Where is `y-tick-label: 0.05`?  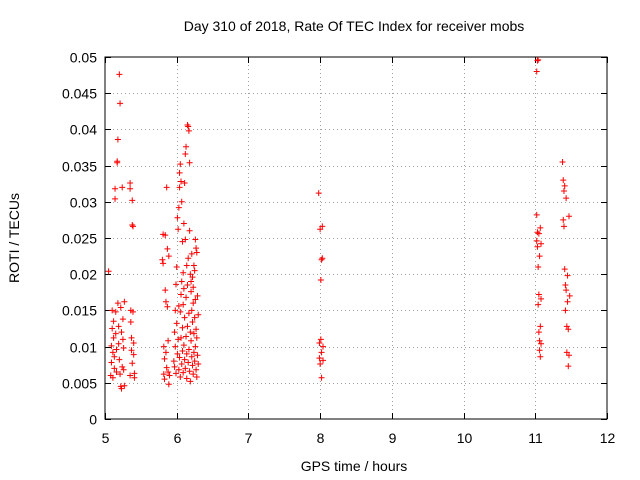 y-tick-label: 0.05 is located at coordinates (83, 58).